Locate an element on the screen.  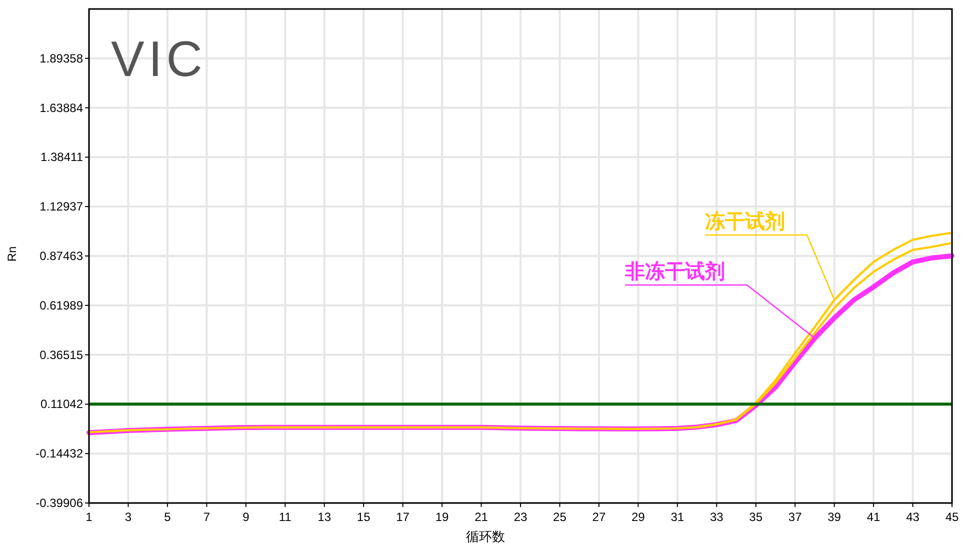
y-axis-title: Rn is located at coordinates (12, 254).